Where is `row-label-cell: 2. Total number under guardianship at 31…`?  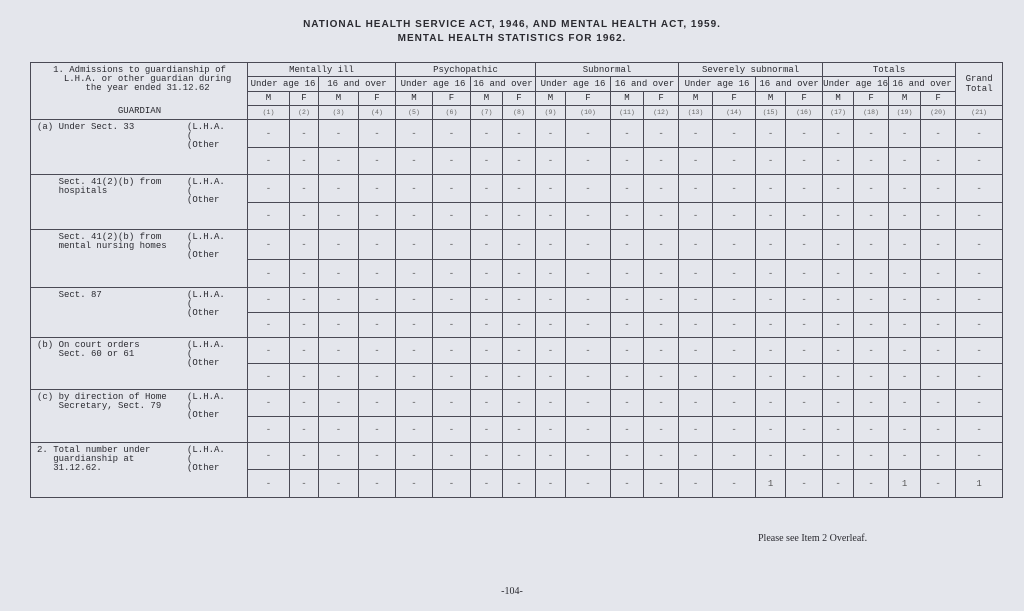
row-label-cell: 2. Total number under guardianship at 31… is located at coordinates (139, 470).